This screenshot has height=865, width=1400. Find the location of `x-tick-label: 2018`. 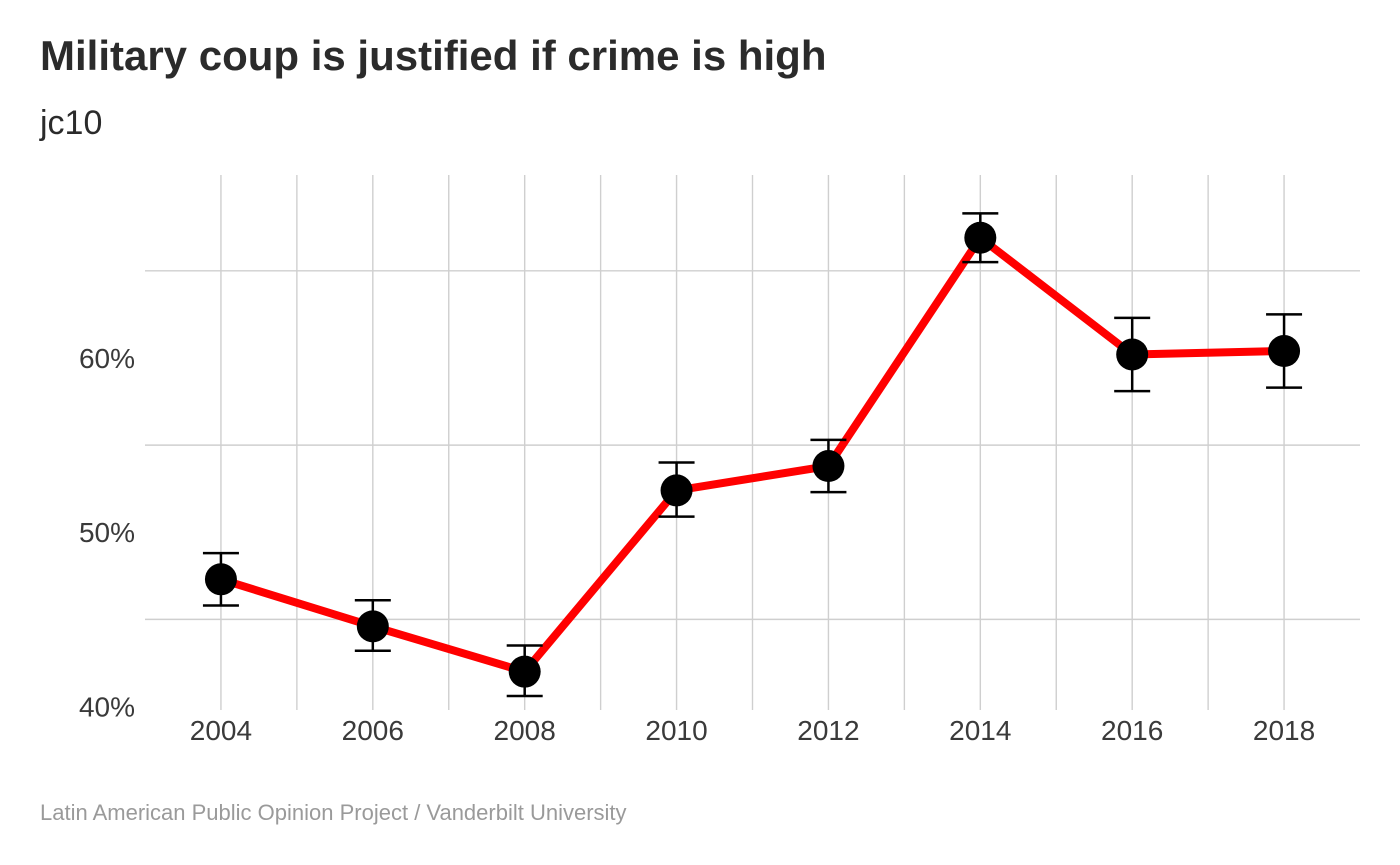

x-tick-label: 2018 is located at coordinates (1284, 730).